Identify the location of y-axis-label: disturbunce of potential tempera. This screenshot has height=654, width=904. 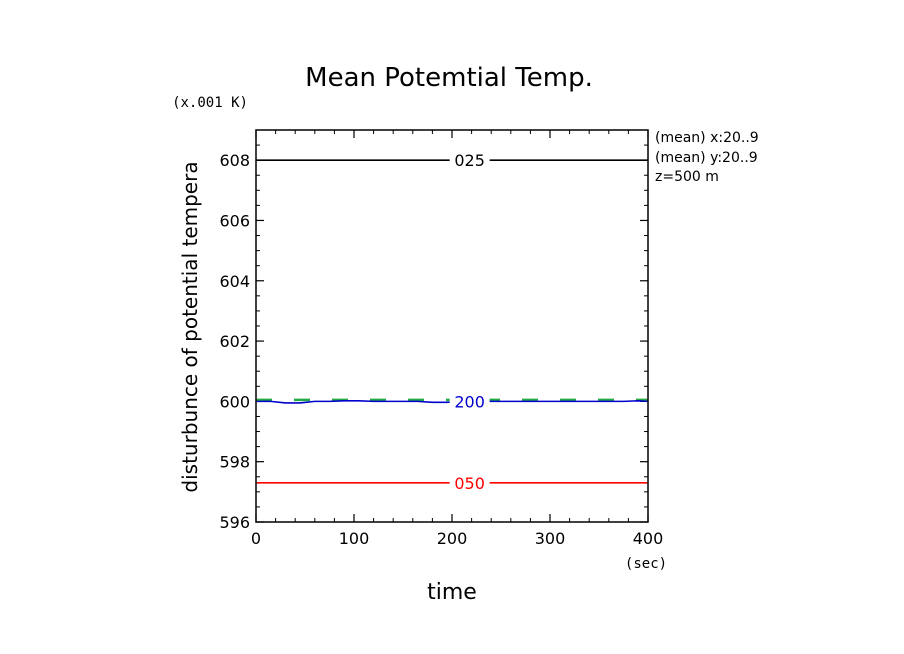
(190, 326).